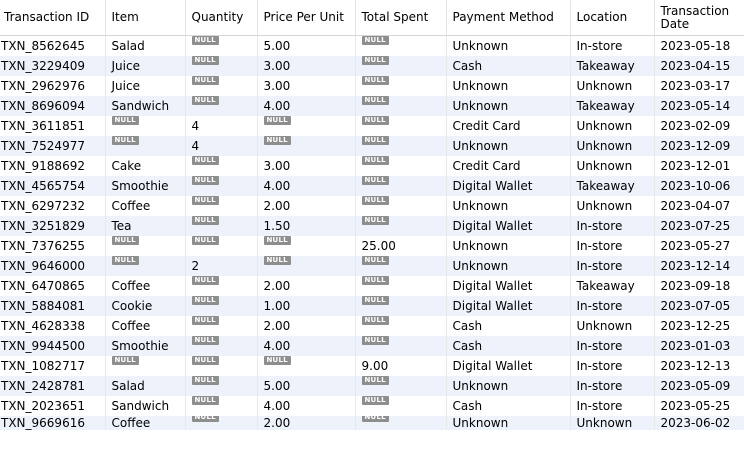  What do you see at coordinates (699, 366) in the screenshot?
I see `cell-transaction-date: 2023-12-13` at bounding box center [699, 366].